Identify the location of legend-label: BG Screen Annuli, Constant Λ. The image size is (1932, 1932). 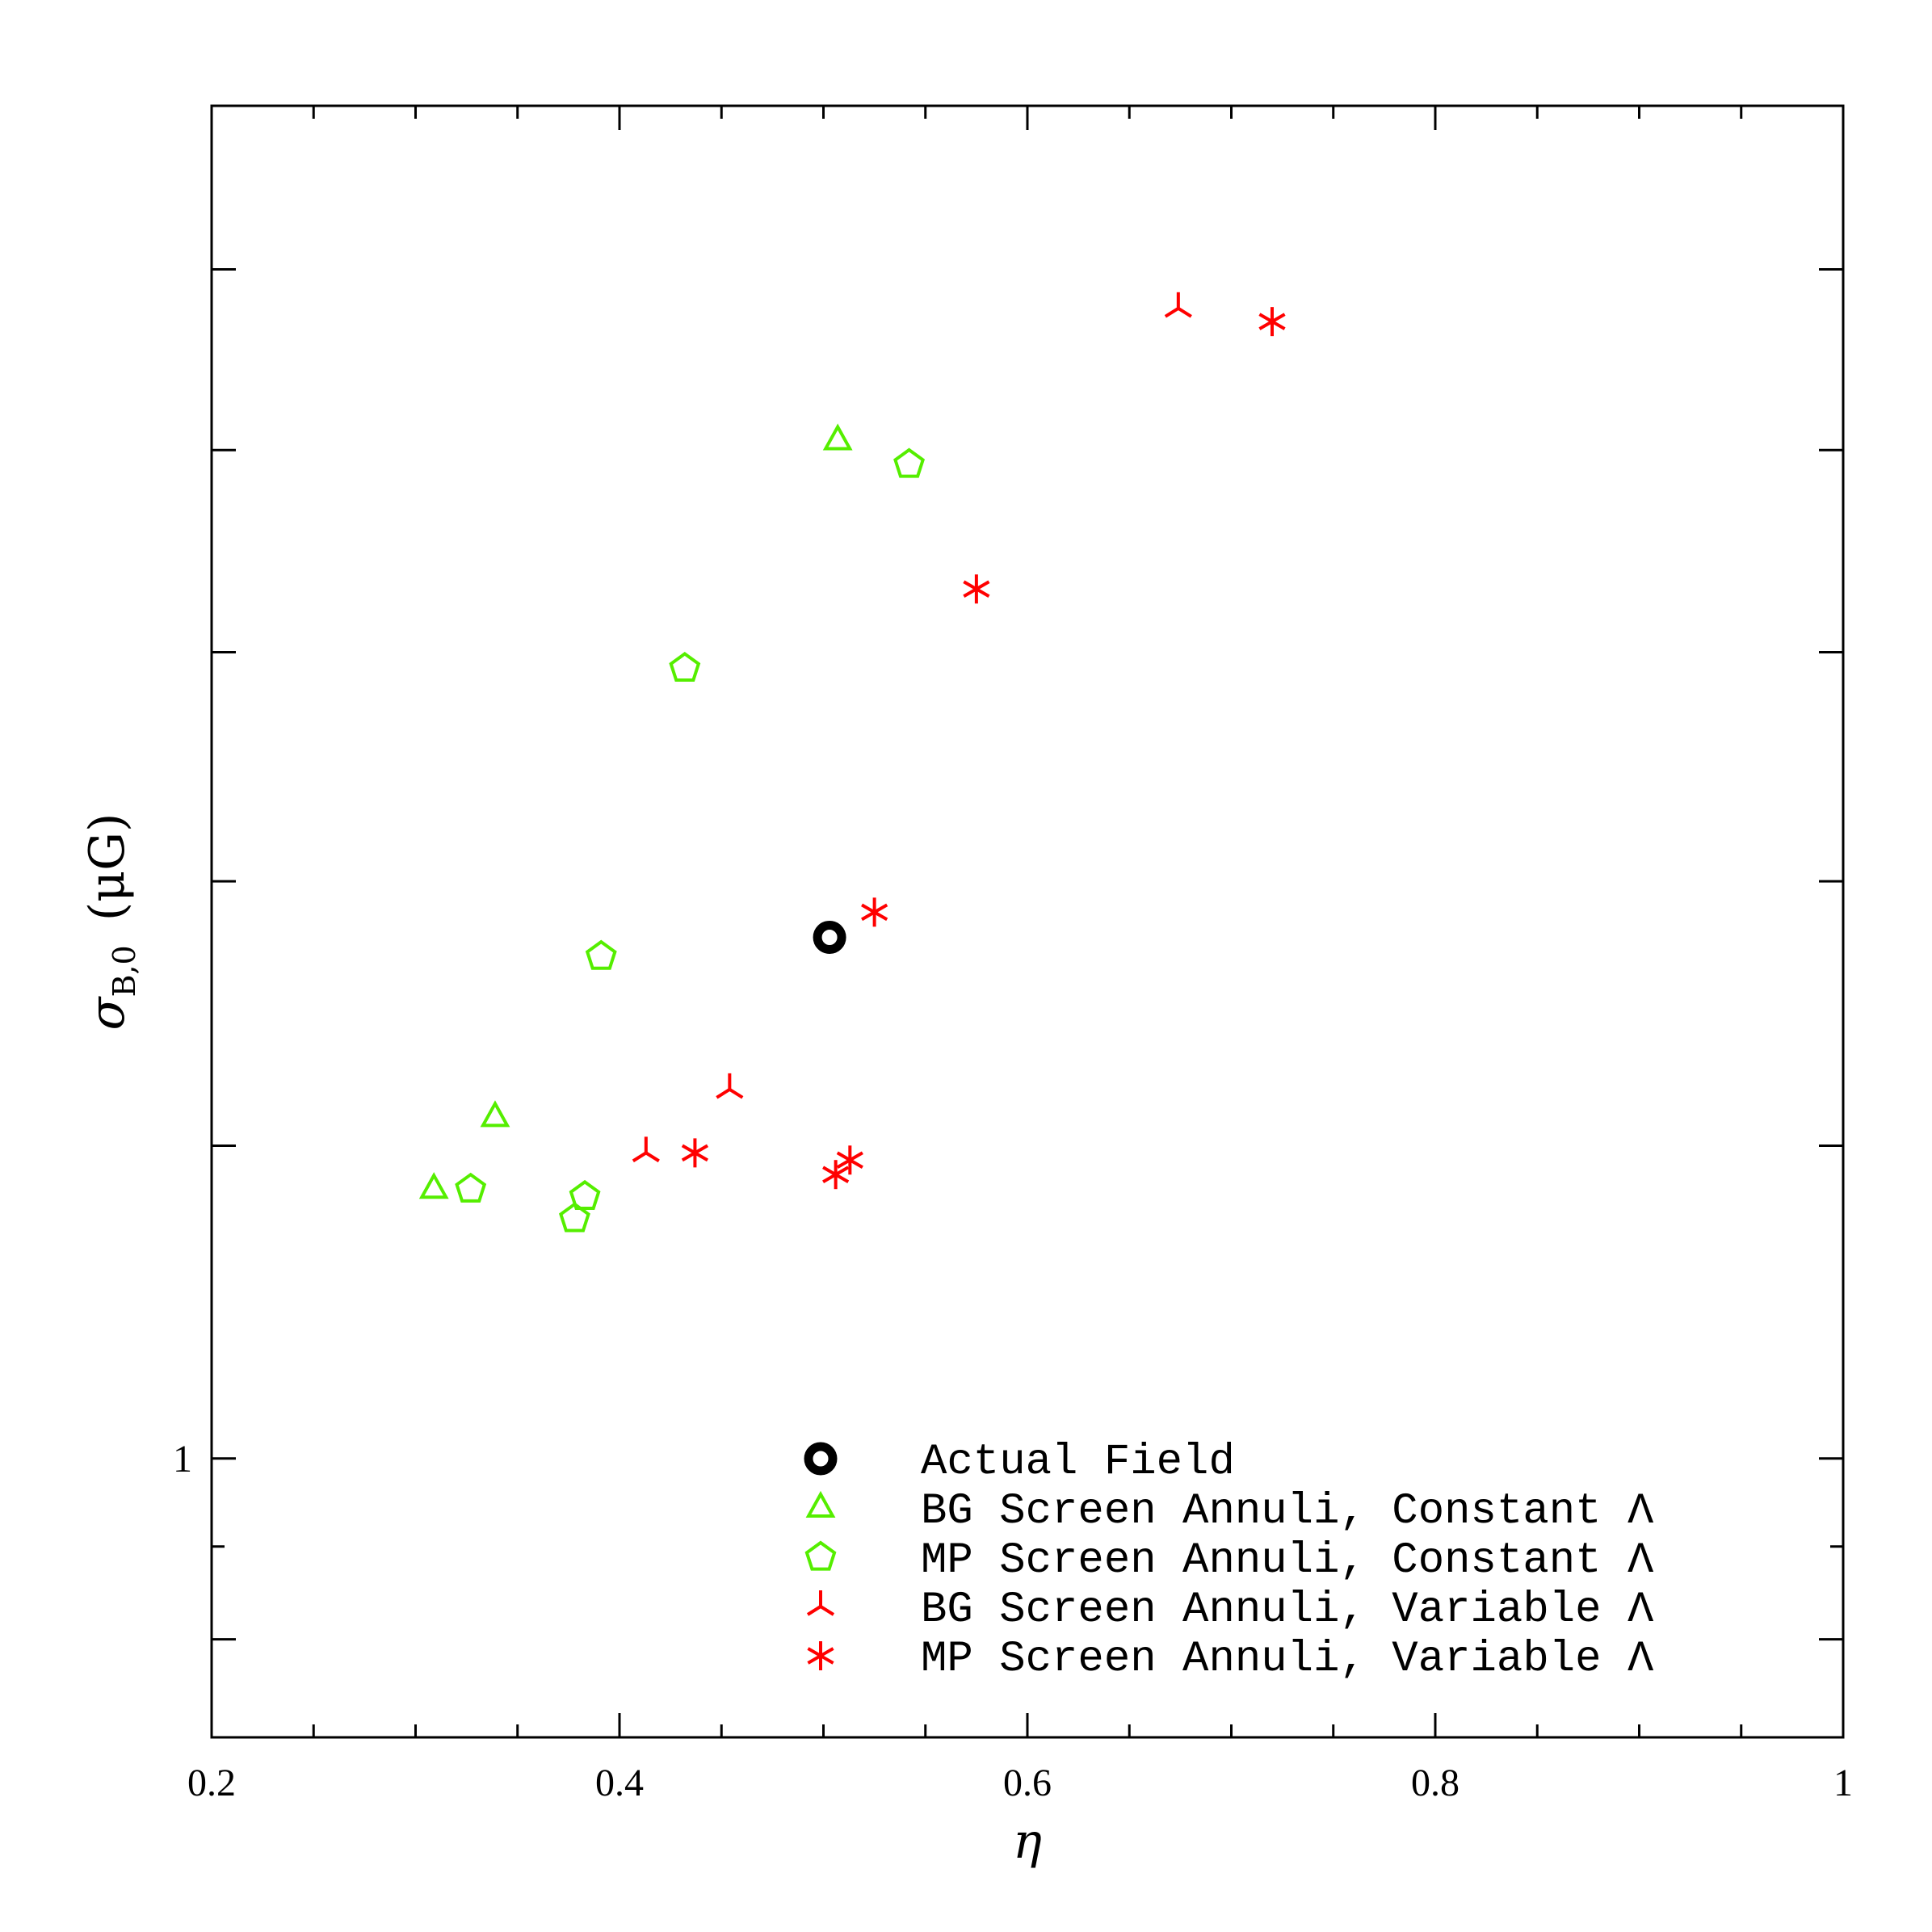
(1287, 1512).